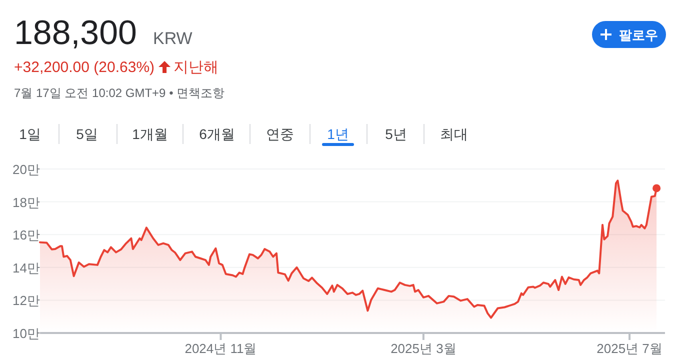  What do you see at coordinates (338, 134) in the screenshot?
I see `text: 1년` at bounding box center [338, 134].